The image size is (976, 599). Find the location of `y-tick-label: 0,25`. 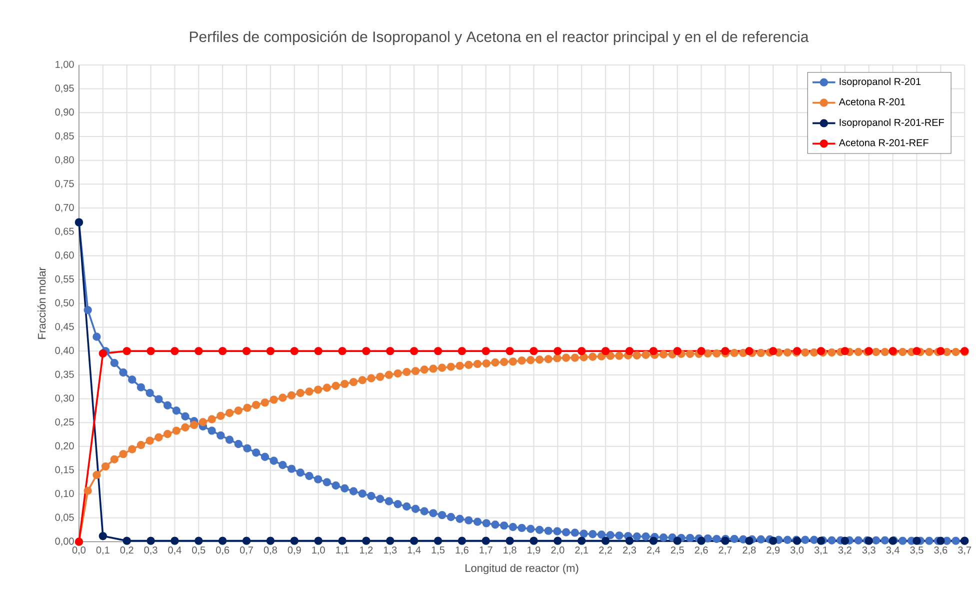

y-tick-label: 0,25 is located at coordinates (64, 422).